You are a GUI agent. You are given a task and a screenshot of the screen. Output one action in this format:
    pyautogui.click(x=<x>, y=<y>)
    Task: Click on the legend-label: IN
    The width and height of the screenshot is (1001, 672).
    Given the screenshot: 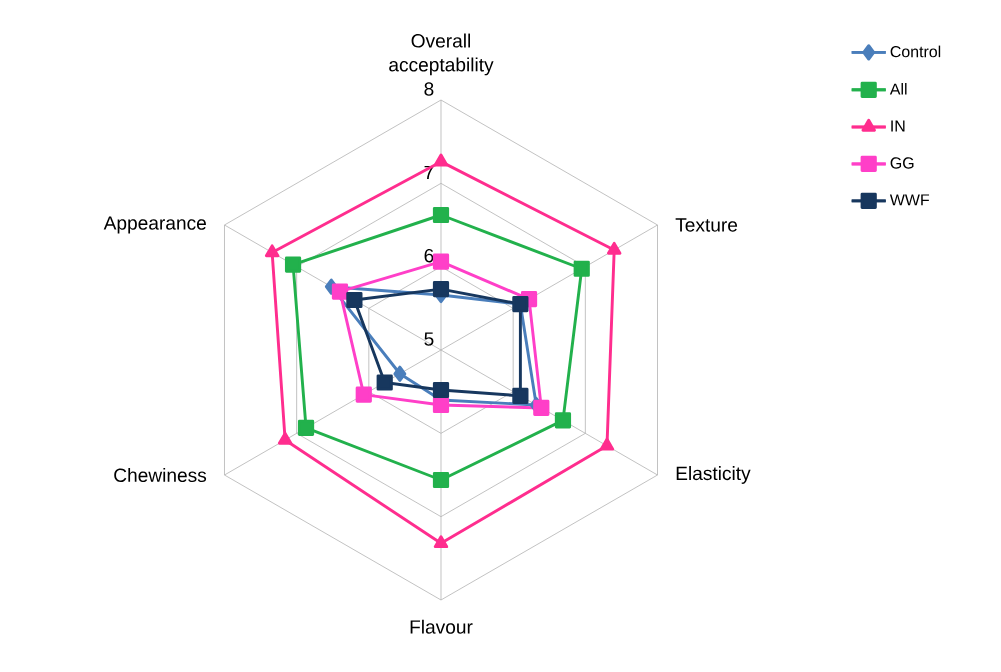 What is the action you would take?
    pyautogui.click(x=898, y=126)
    